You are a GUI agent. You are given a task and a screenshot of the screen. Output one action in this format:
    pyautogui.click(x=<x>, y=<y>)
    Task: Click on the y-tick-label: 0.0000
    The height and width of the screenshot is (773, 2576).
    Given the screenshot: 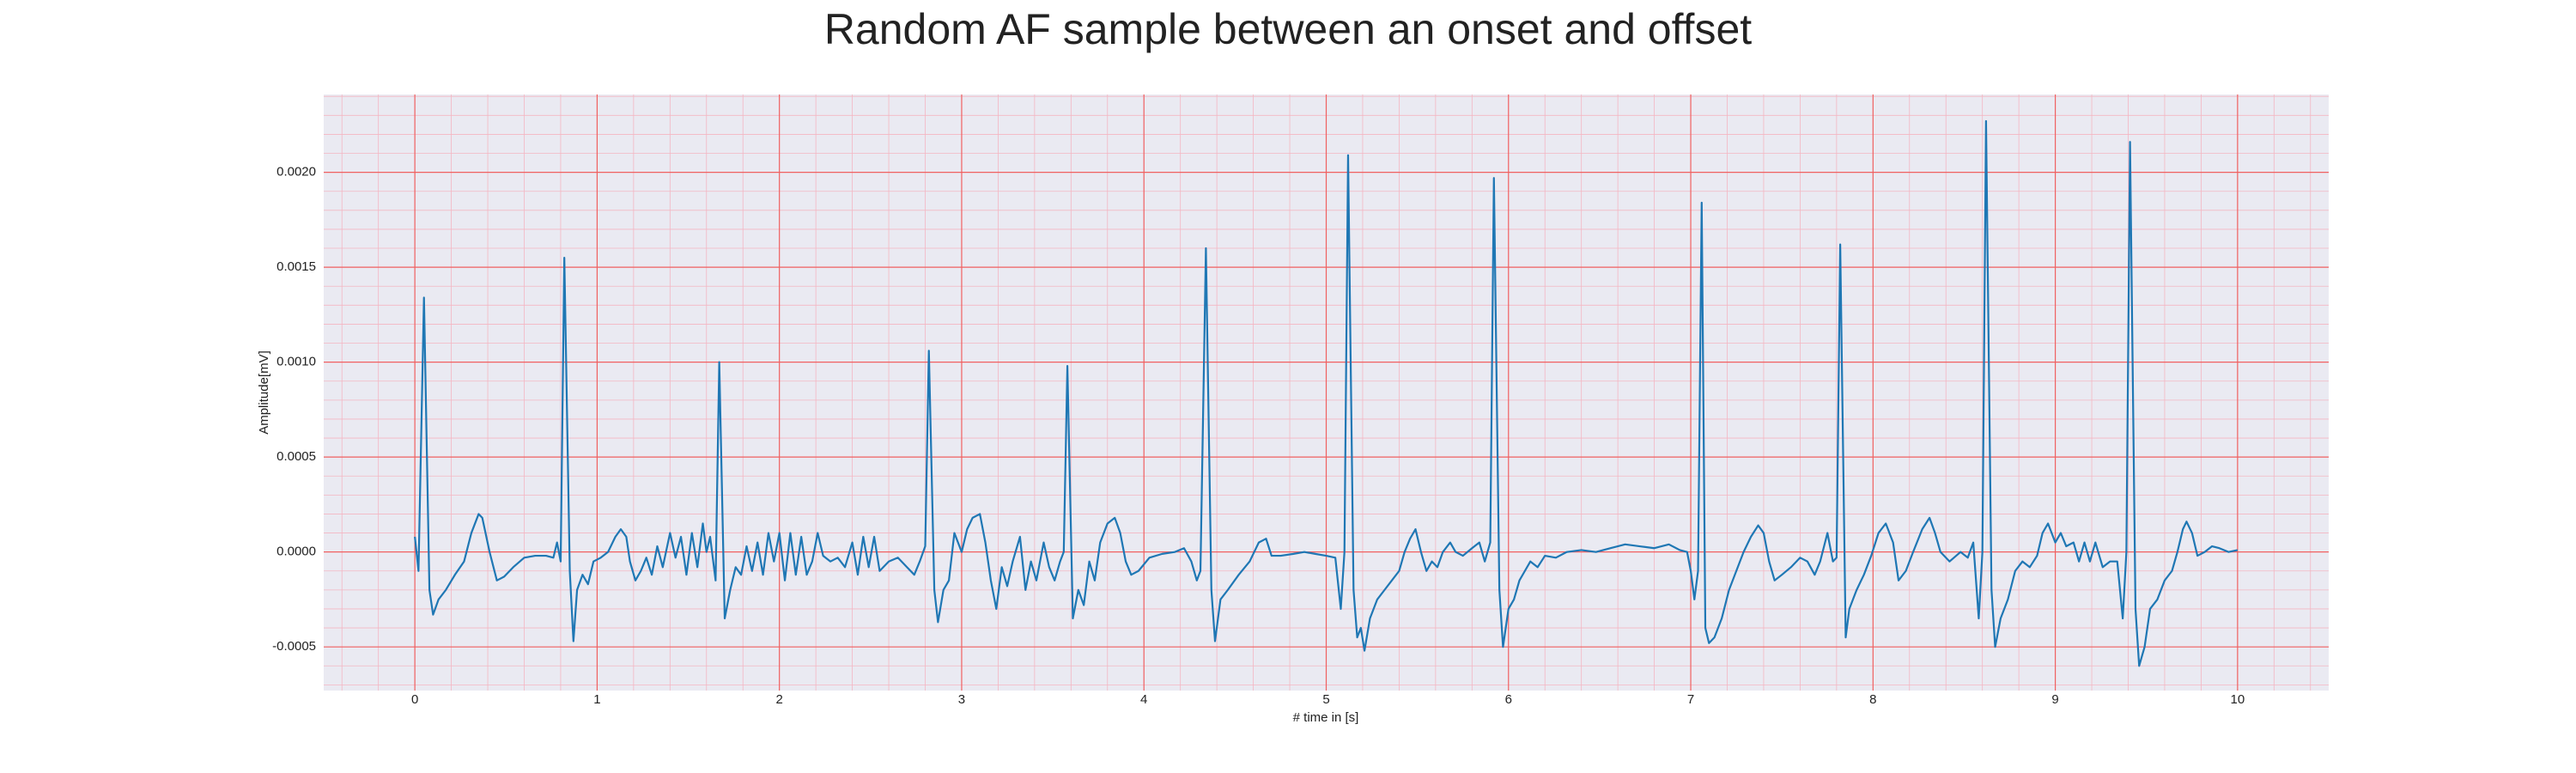 What is the action you would take?
    pyautogui.click(x=296, y=552)
    